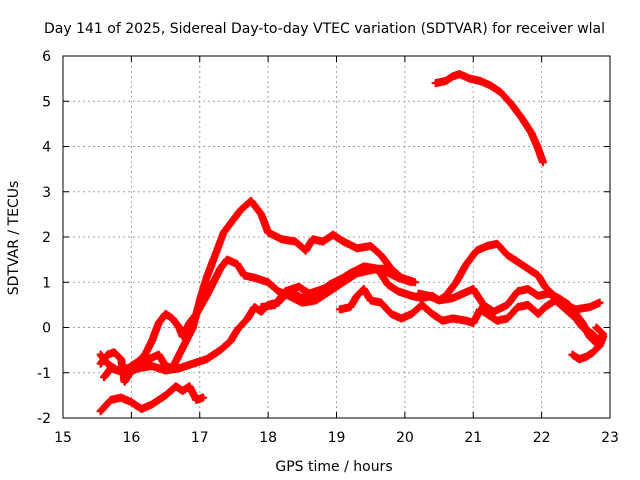  What do you see at coordinates (131, 438) in the screenshot?
I see `x-tick-label: 16` at bounding box center [131, 438].